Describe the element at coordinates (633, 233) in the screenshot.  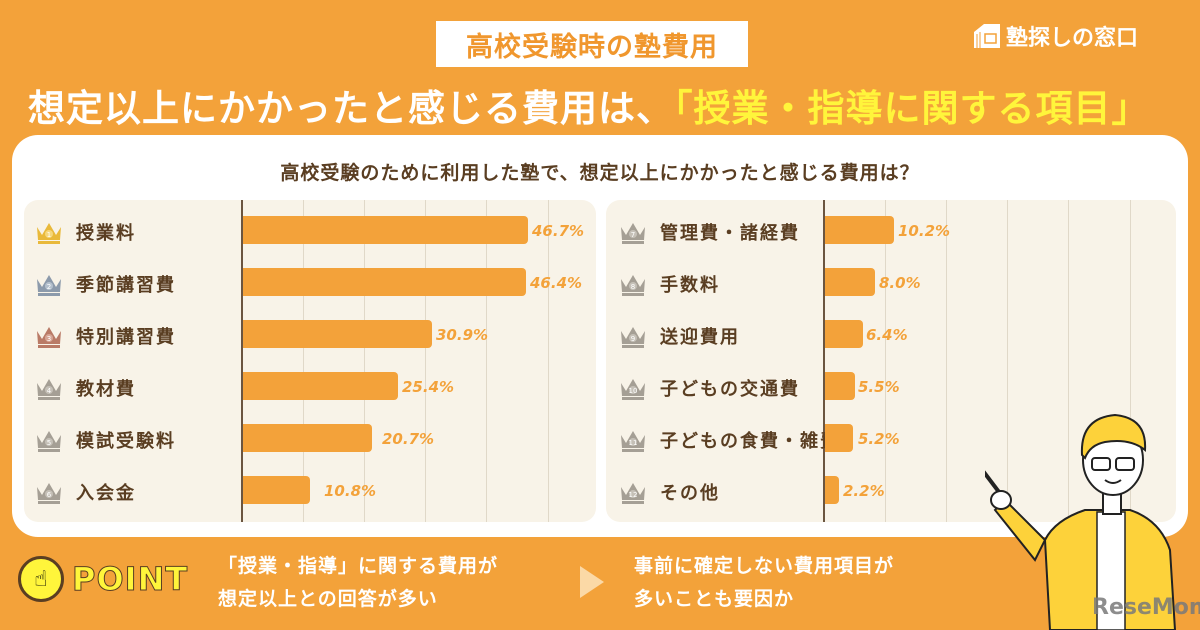
I see `crown-icon: 7` at that location.